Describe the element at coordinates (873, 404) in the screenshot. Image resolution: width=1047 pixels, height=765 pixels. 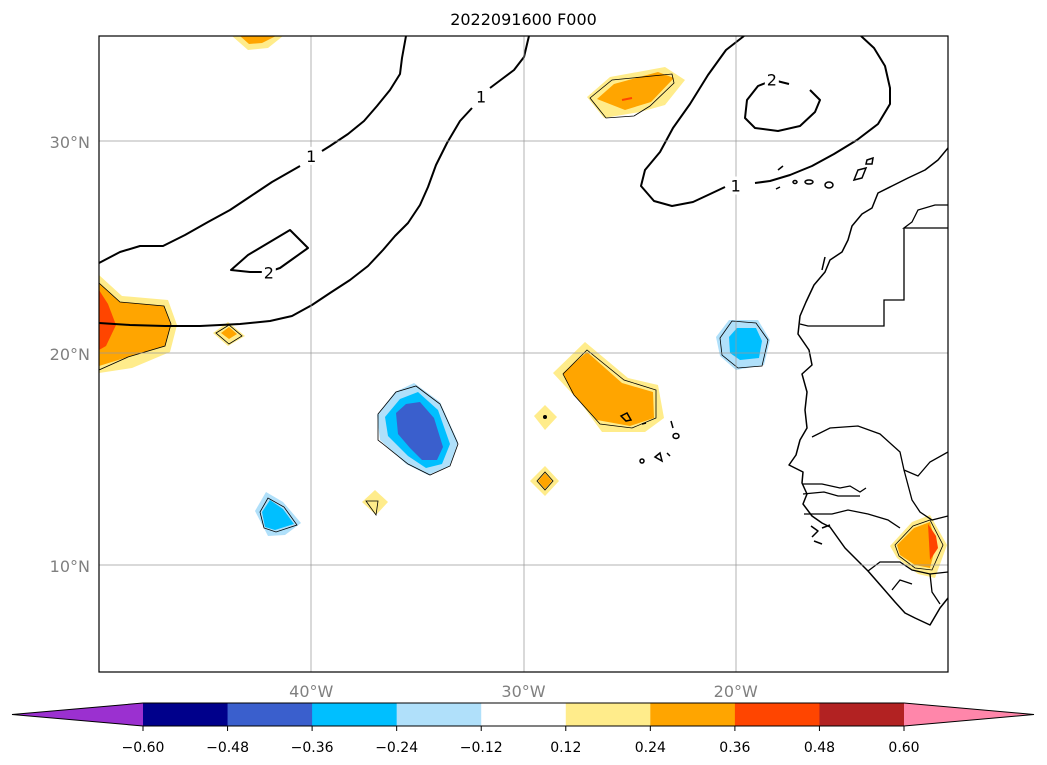
I see `borders` at that location.